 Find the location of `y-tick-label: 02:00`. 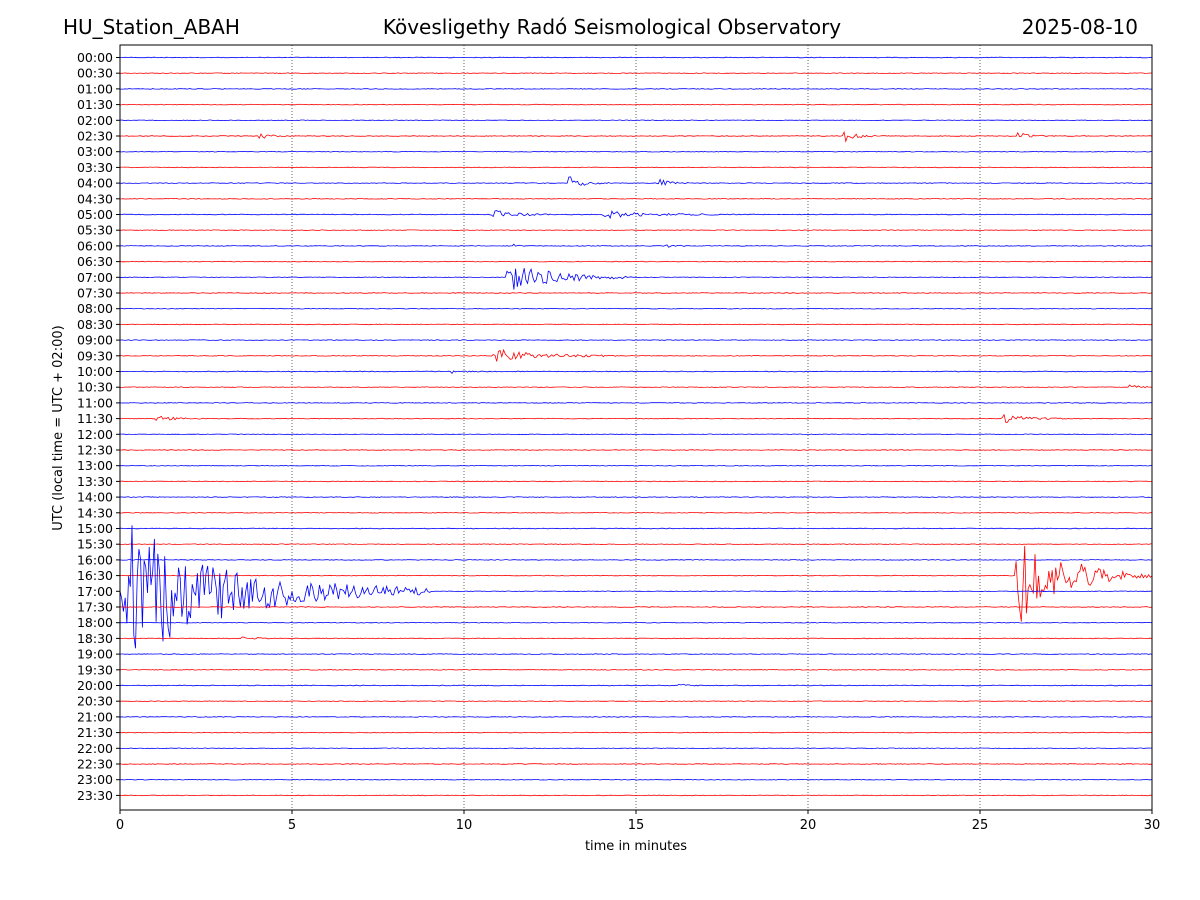

y-tick-label: 02:00 is located at coordinates (95, 120).